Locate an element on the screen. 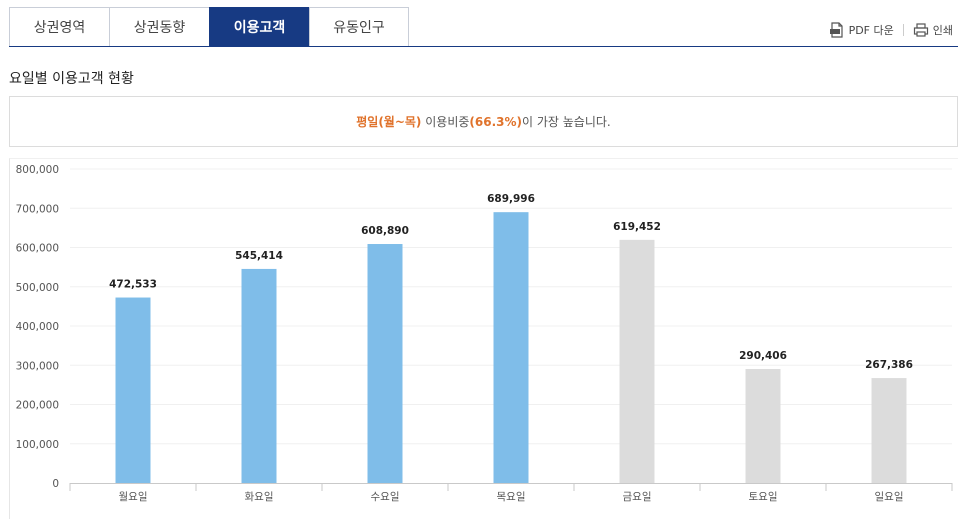 The width and height of the screenshot is (965, 519). pdf-icon is located at coordinates (837, 30).